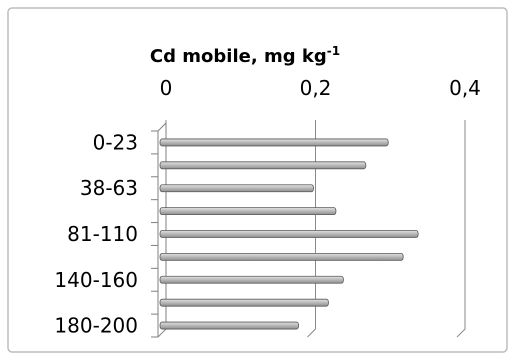 Image resolution: width=515 pixels, height=360 pixels. Describe the element at coordinates (245, 55) in the screenshot. I see `chart-title: Cd mobile, mg kg-1` at that location.